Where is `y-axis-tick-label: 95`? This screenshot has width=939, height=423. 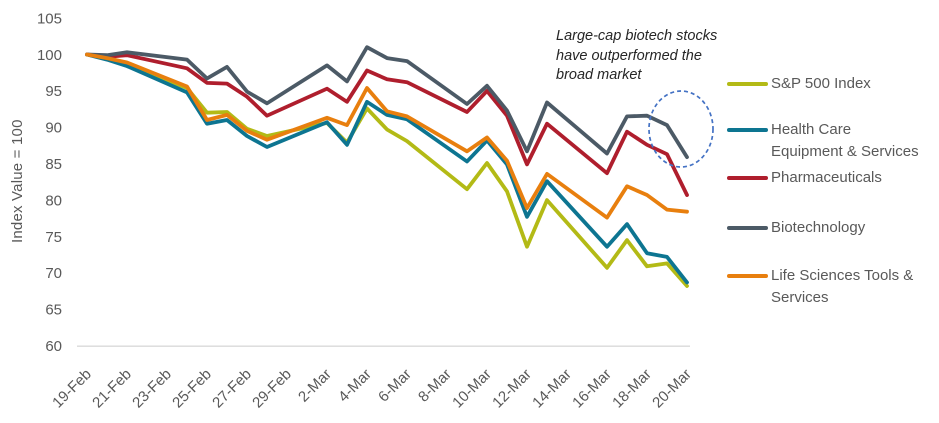
y-axis-tick-label: 95 is located at coordinates (53, 91).